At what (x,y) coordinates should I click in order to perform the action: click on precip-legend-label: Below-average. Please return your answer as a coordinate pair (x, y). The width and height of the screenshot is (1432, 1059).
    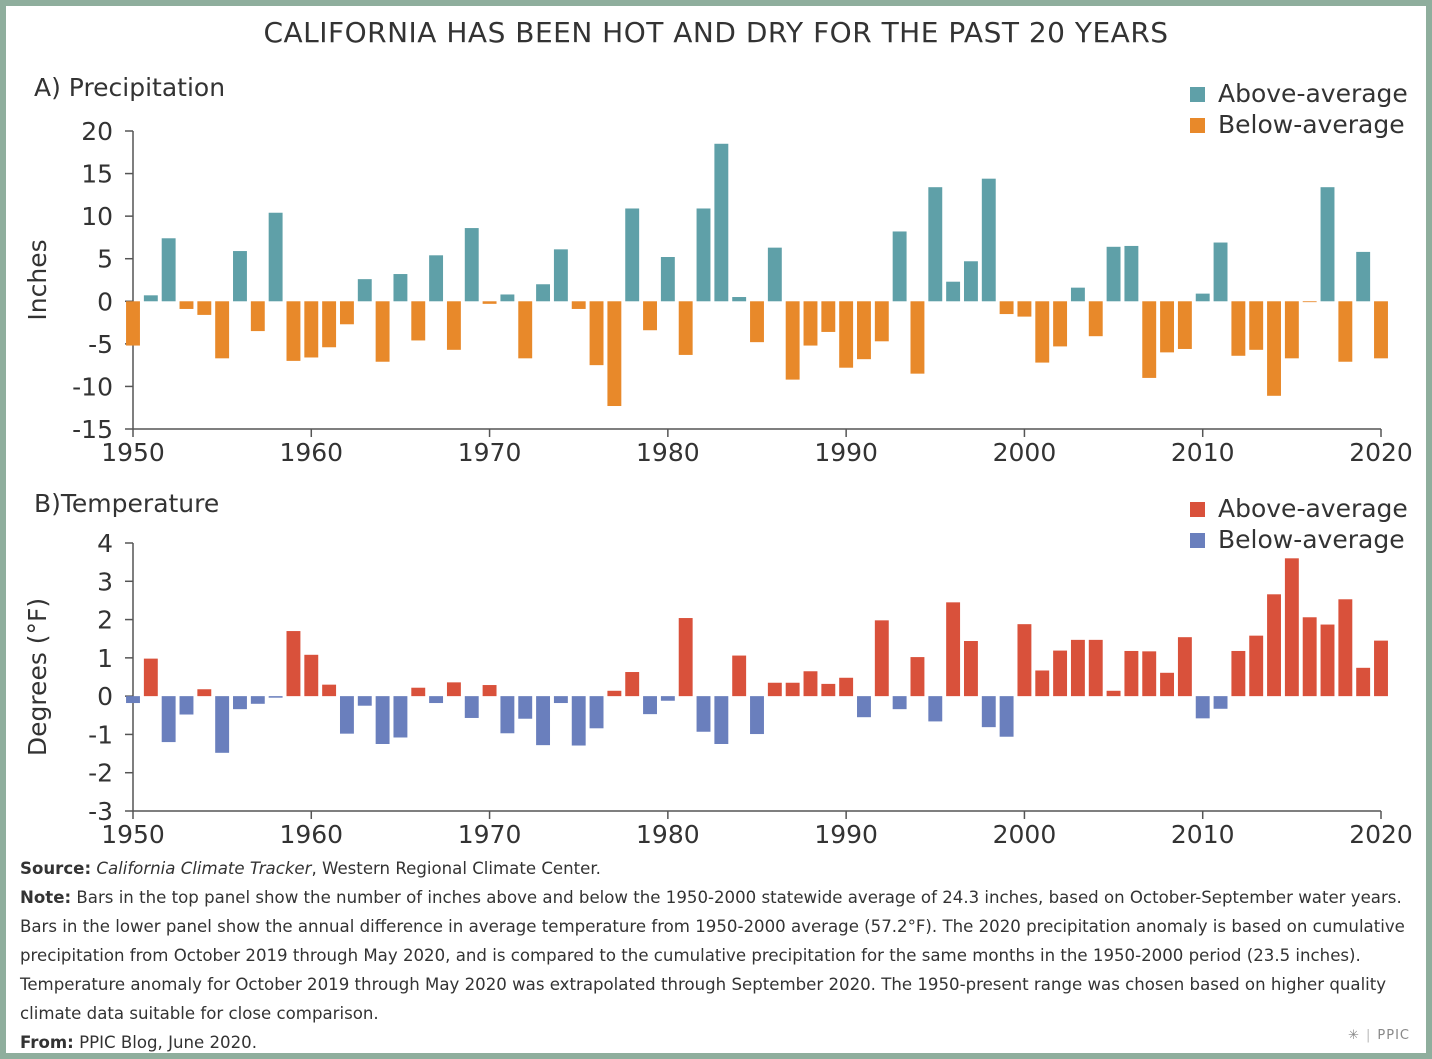
    Looking at the image, I should click on (1311, 124).